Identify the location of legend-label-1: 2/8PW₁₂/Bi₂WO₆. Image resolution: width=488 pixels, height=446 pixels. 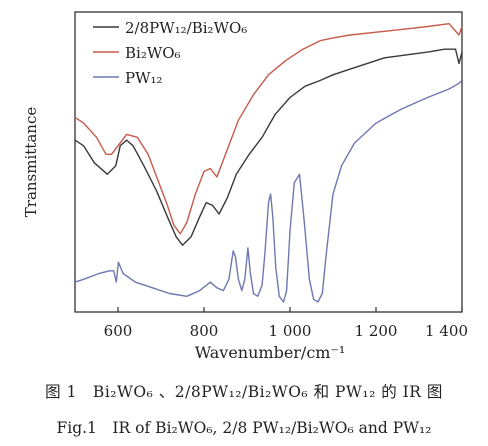
(186, 28).